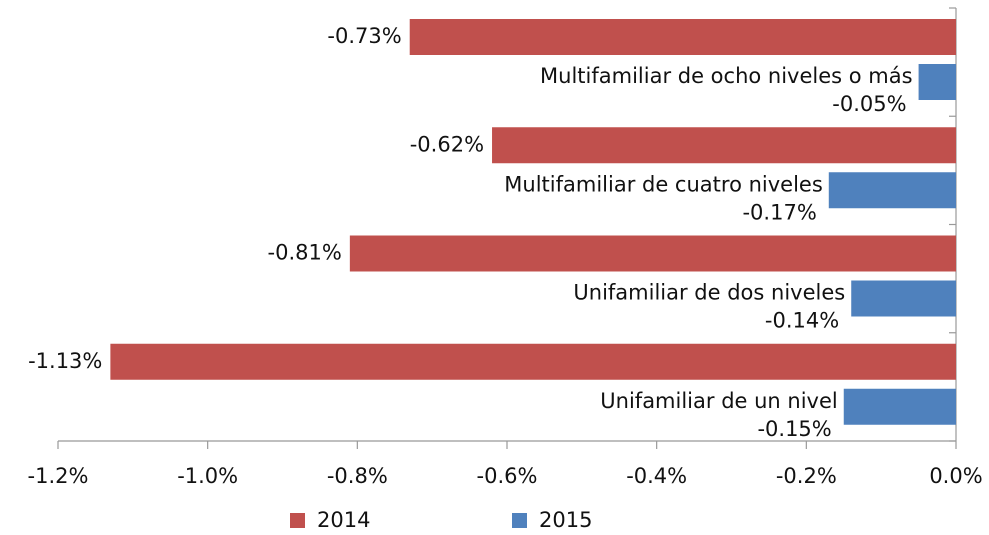 This screenshot has width=989, height=535. What do you see at coordinates (802, 321) in the screenshot?
I see `value-label: -0.14%` at bounding box center [802, 321].